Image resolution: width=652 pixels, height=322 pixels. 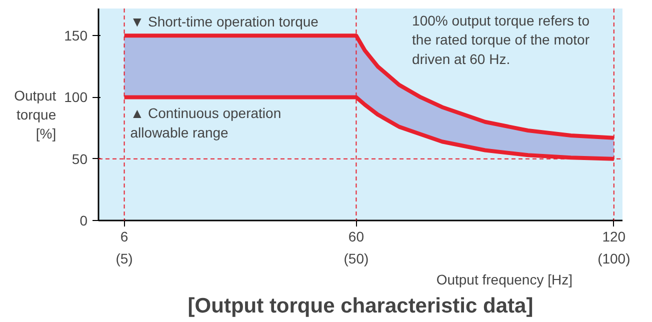 What do you see at coordinates (614, 258) in the screenshot?
I see `x2-tick-label: (100)` at bounding box center [614, 258].